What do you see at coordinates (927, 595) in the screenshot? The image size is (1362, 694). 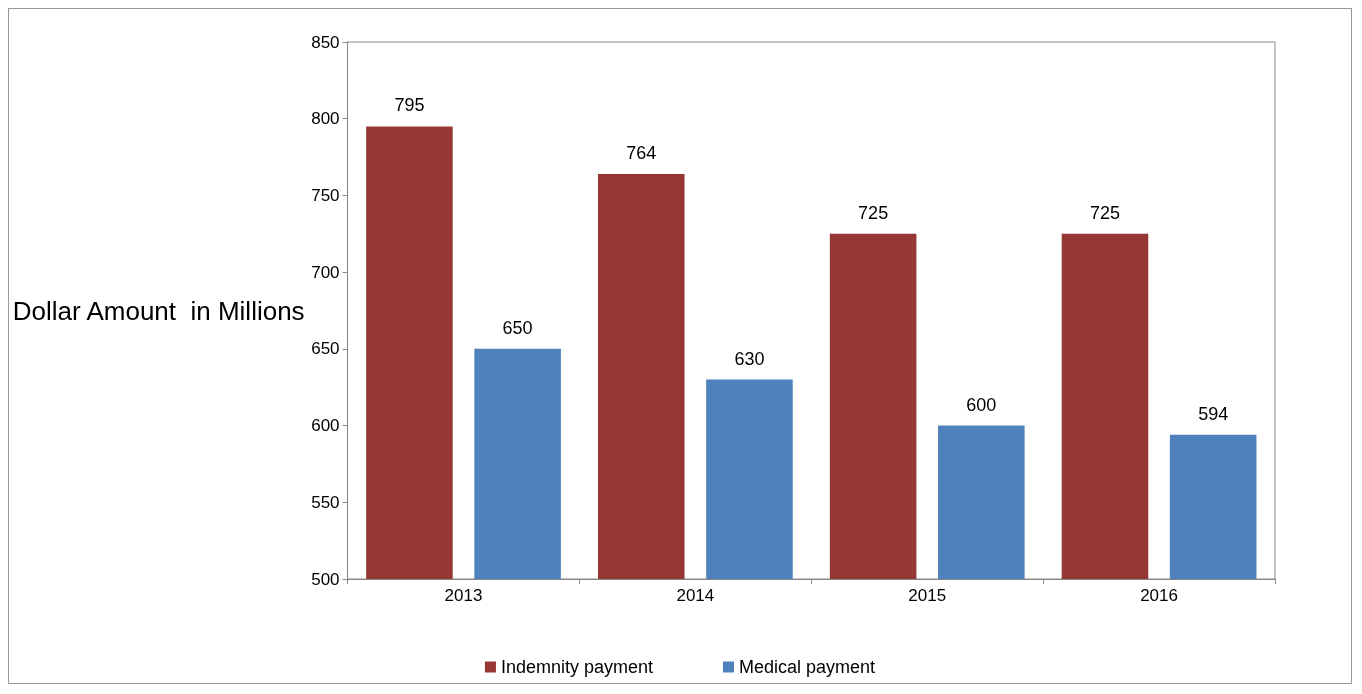 I see `x-tick-label: 2015` at bounding box center [927, 595].